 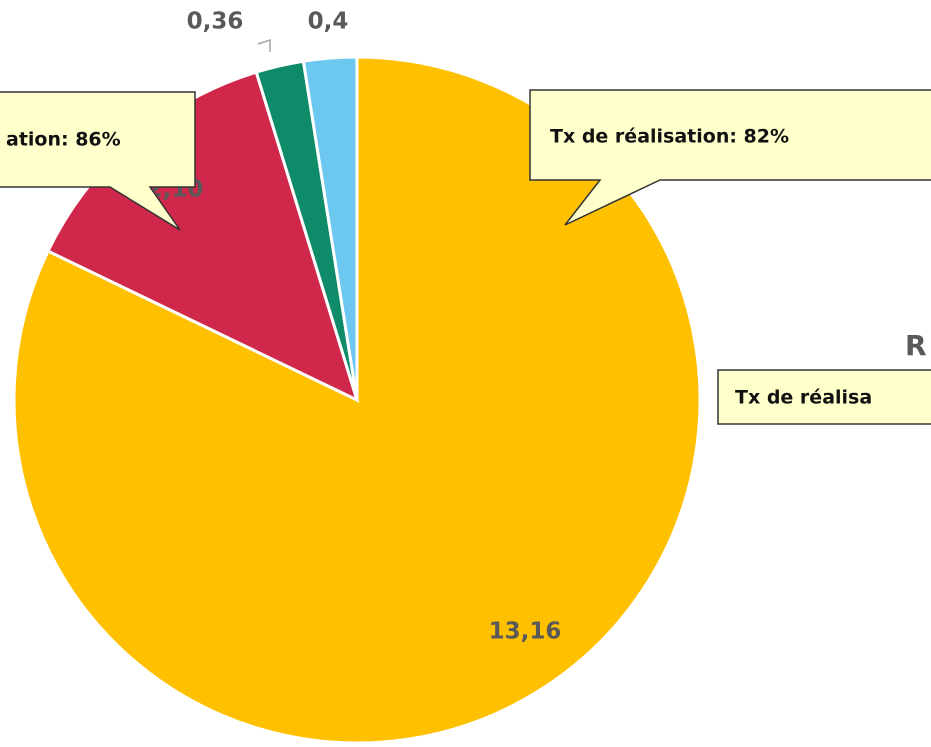 I want to click on value-label: 0,36, so click(x=215, y=22).